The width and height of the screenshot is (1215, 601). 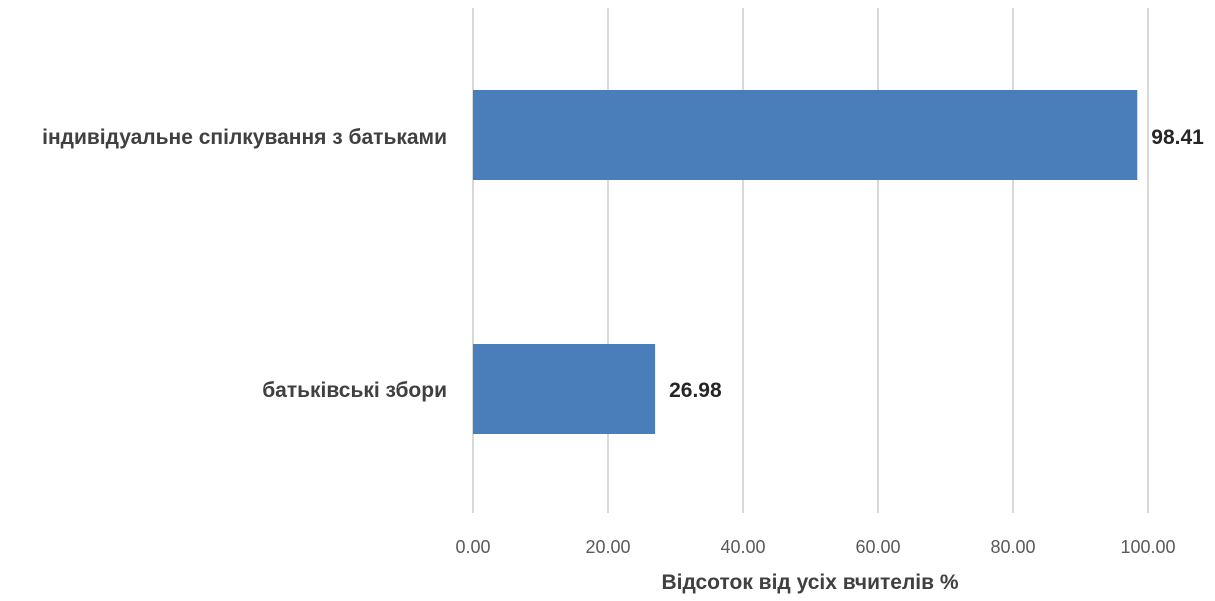 What do you see at coordinates (877, 547) in the screenshot?
I see `x-tick-label-3: 60.00` at bounding box center [877, 547].